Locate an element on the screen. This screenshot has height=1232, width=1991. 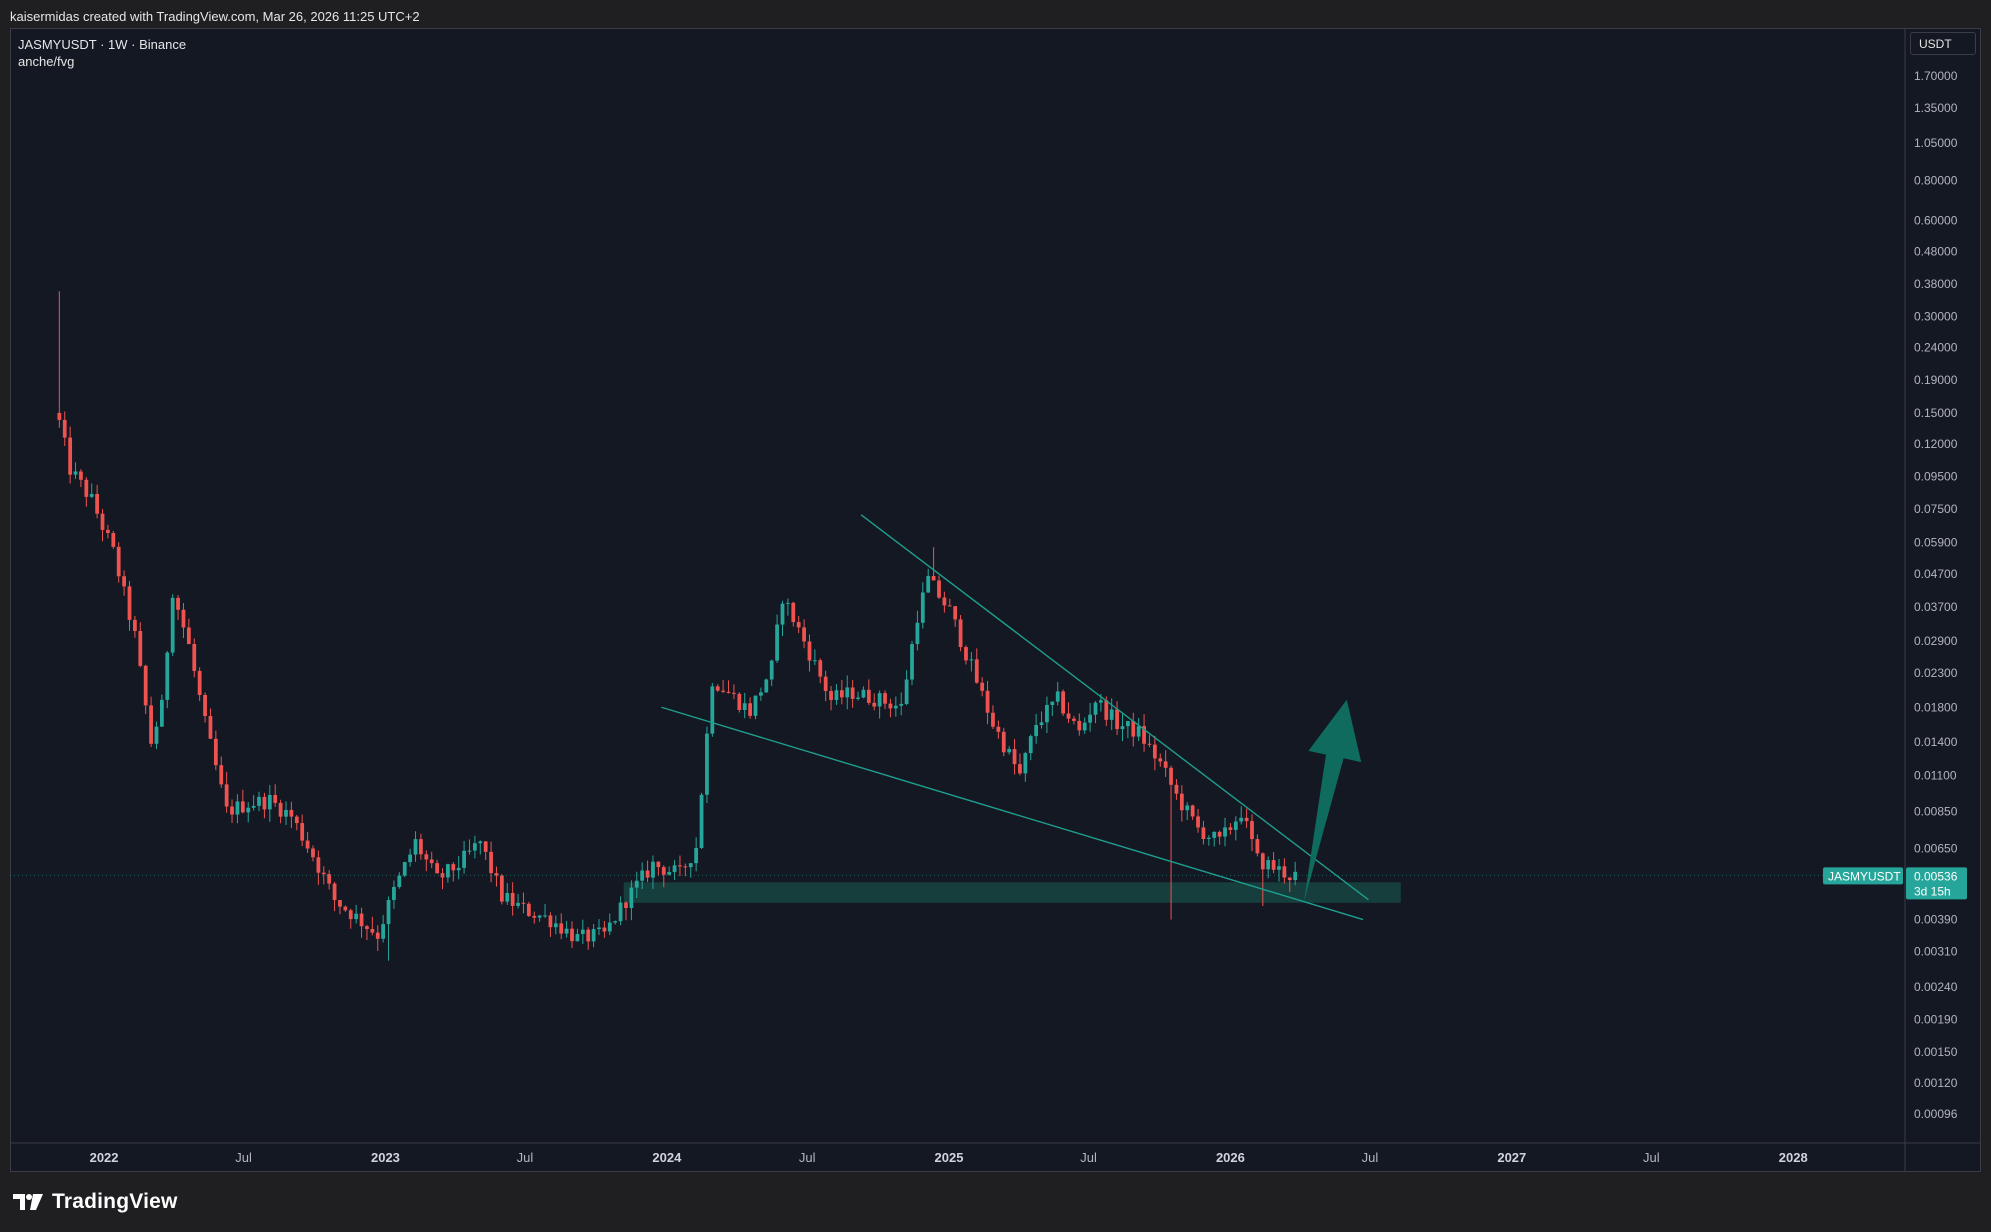
price-tick-label: 0.12000 is located at coordinates (1936, 444).